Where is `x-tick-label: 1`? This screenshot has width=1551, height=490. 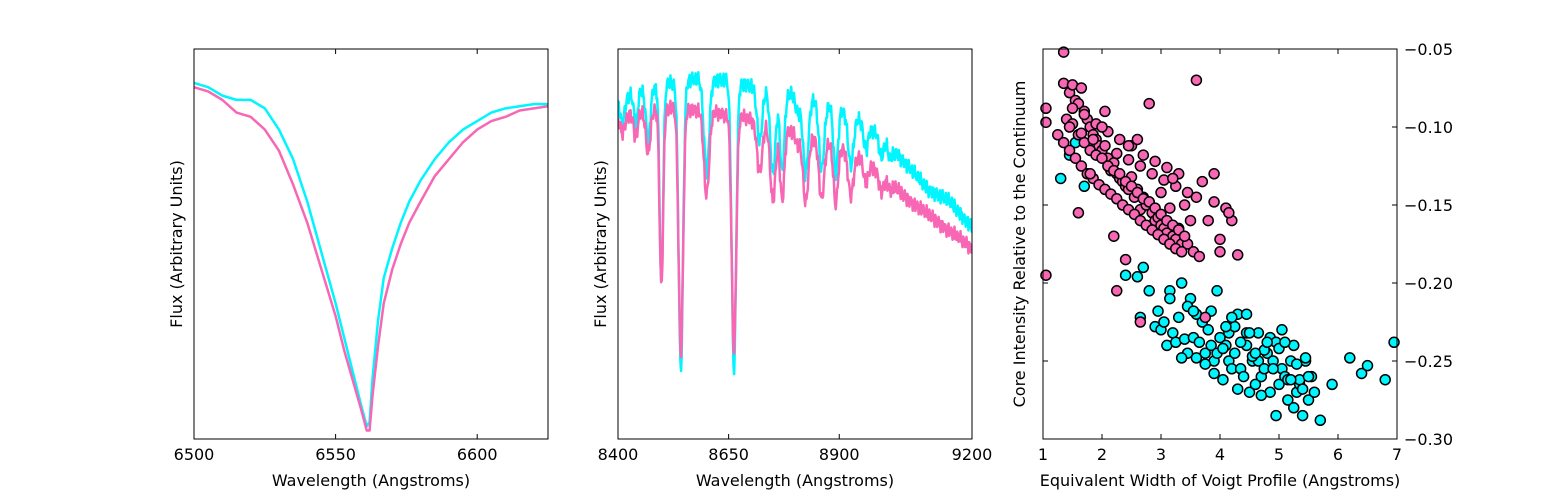
x-tick-label: 1 is located at coordinates (1043, 454).